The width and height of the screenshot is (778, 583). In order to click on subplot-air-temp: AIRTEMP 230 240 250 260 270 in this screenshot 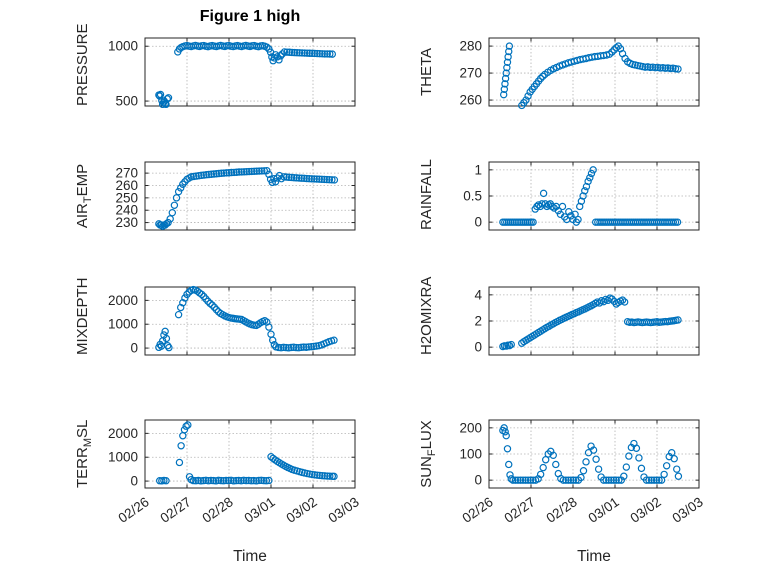, I will do `click(215, 196)`.